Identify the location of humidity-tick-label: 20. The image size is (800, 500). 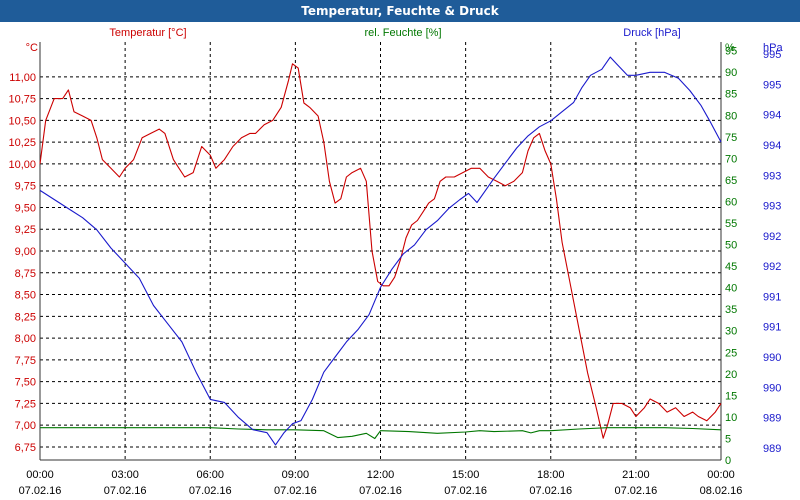
(731, 375).